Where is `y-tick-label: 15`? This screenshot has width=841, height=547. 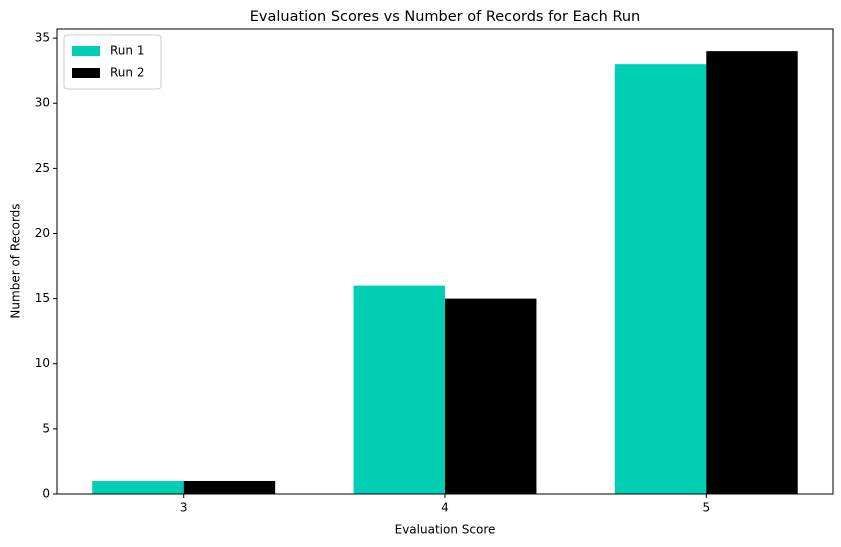
y-tick-label: 15 is located at coordinates (42, 298).